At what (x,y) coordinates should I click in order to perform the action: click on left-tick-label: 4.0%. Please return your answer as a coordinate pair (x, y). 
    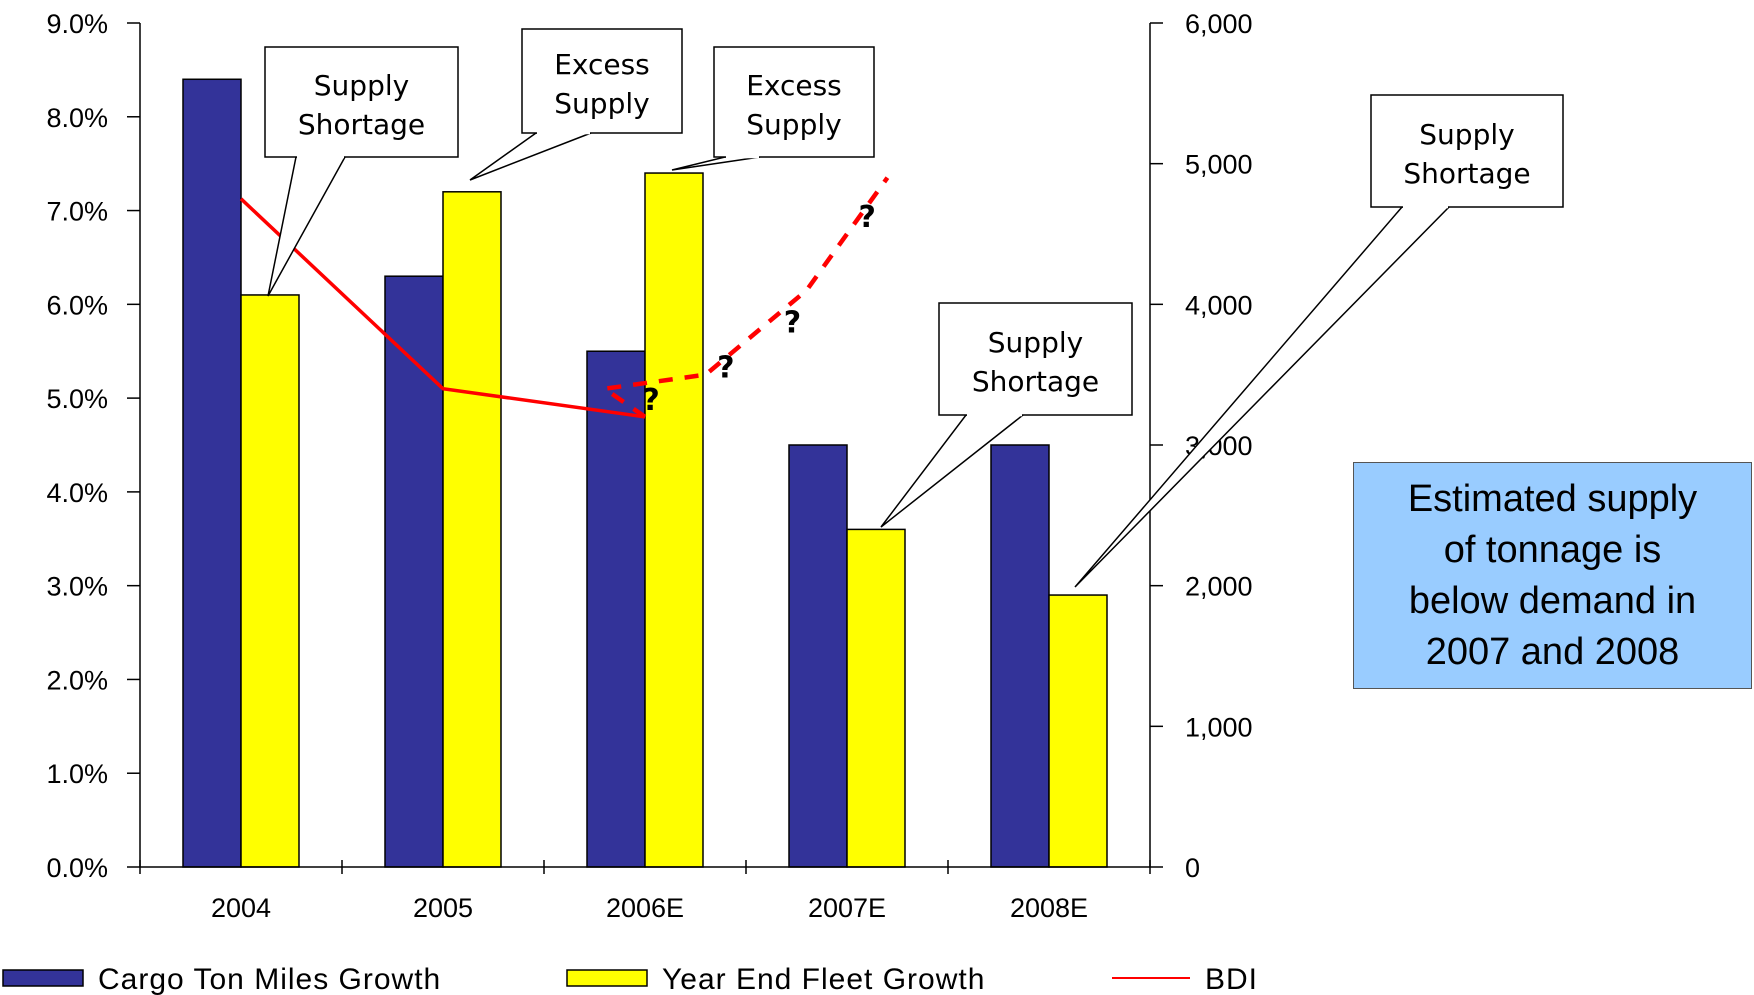
    Looking at the image, I should click on (77, 493).